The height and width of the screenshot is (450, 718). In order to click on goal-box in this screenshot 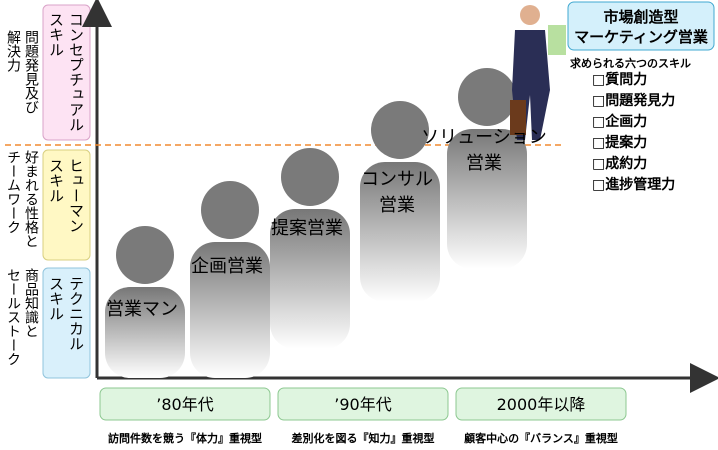, I will do `click(641, 26)`.